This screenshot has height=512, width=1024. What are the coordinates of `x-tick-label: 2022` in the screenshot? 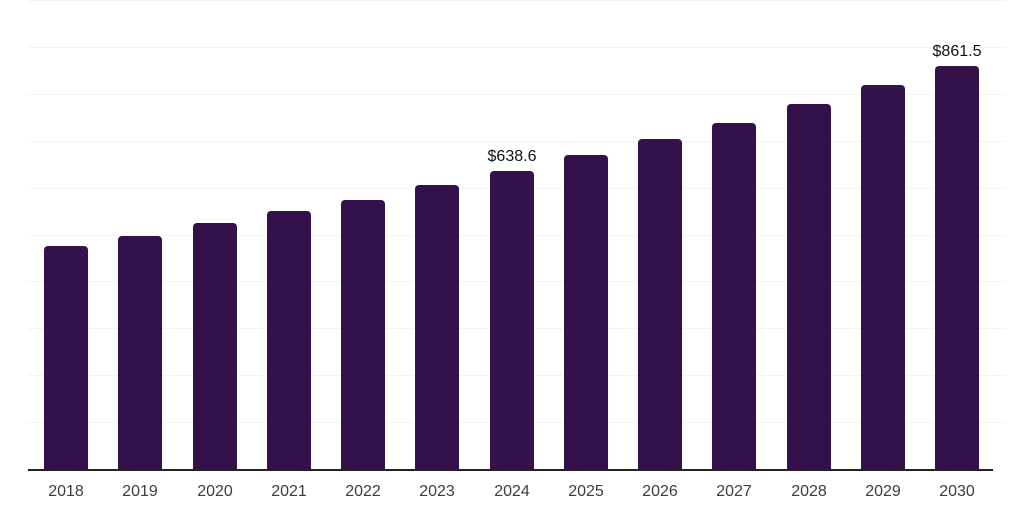 It's located at (363, 491).